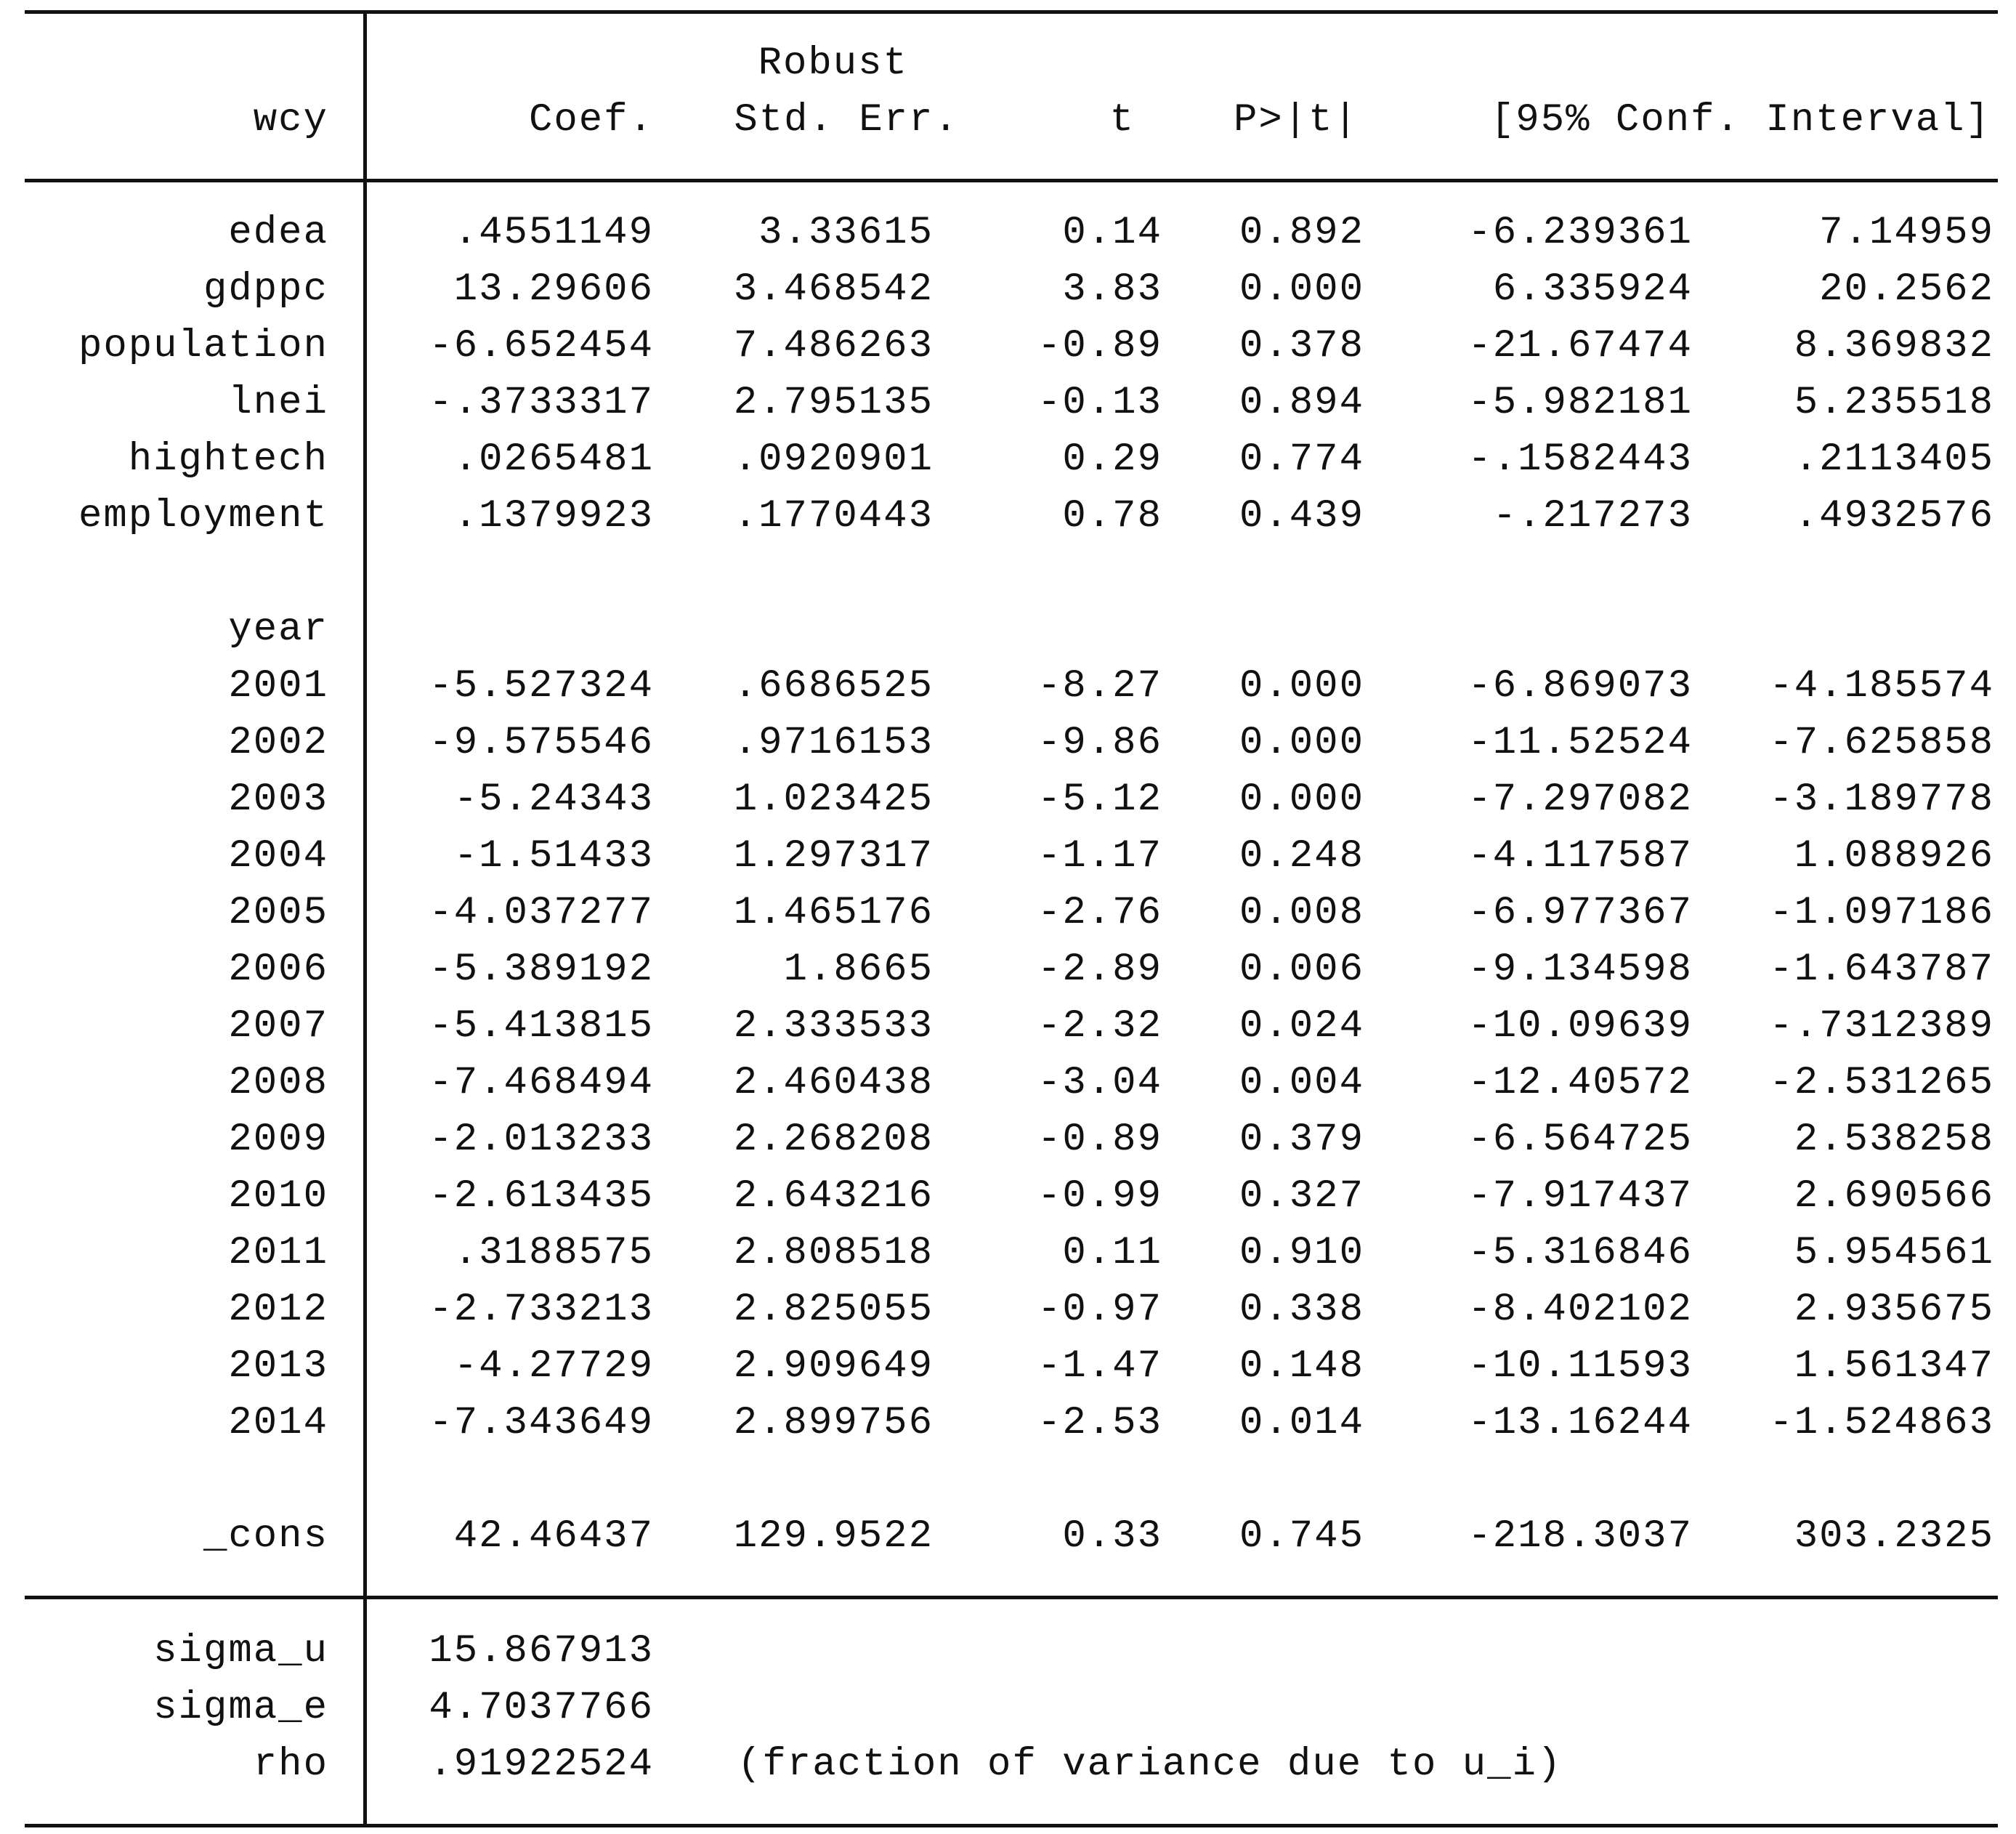  What do you see at coordinates (1099, 1310) in the screenshot?
I see `t-cell: -0.97` at bounding box center [1099, 1310].